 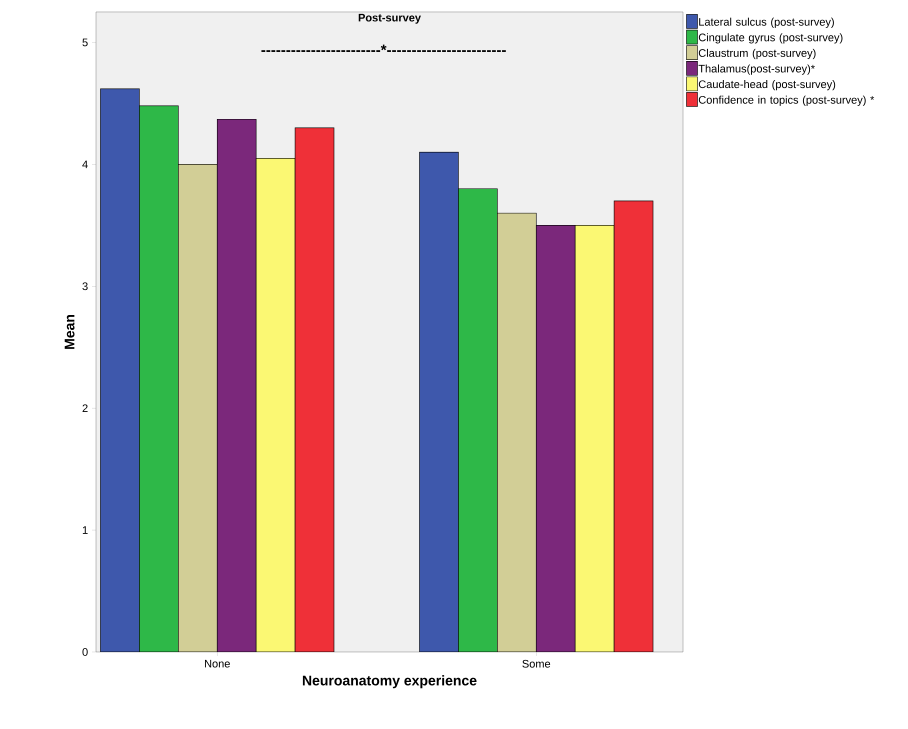 What do you see at coordinates (766, 23) in the screenshot?
I see `legend-label: Lateral sulcus (post-survey)` at bounding box center [766, 23].